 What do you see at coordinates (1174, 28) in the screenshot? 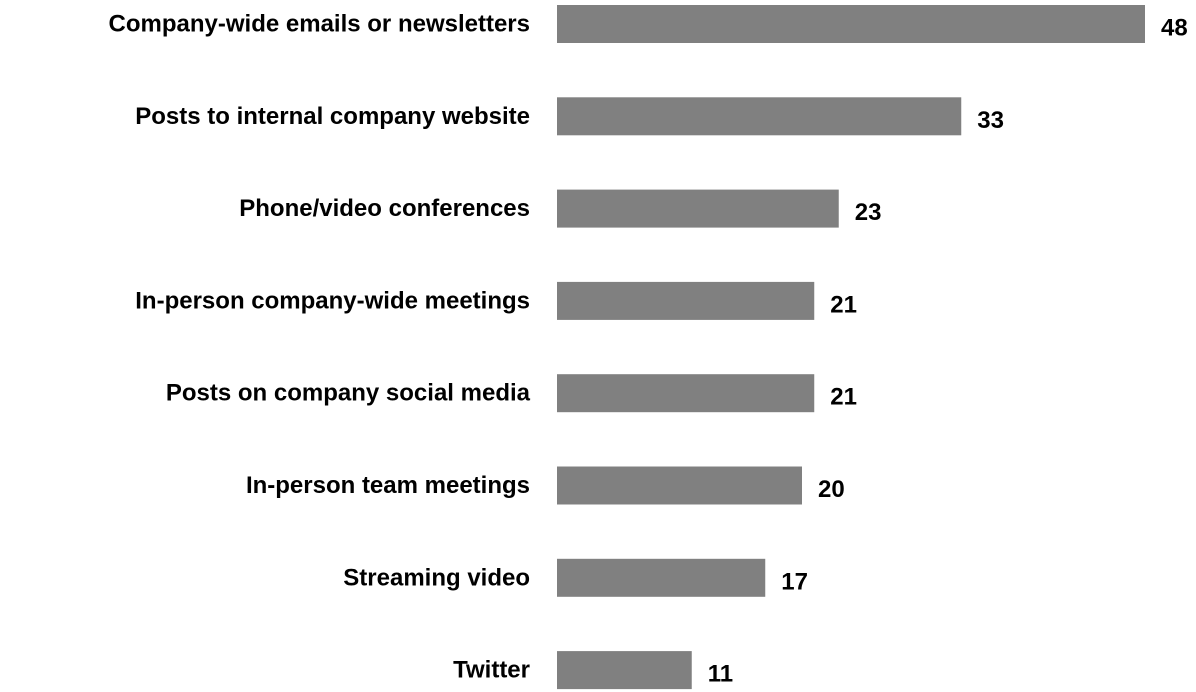
I see `data-label: 48` at bounding box center [1174, 28].